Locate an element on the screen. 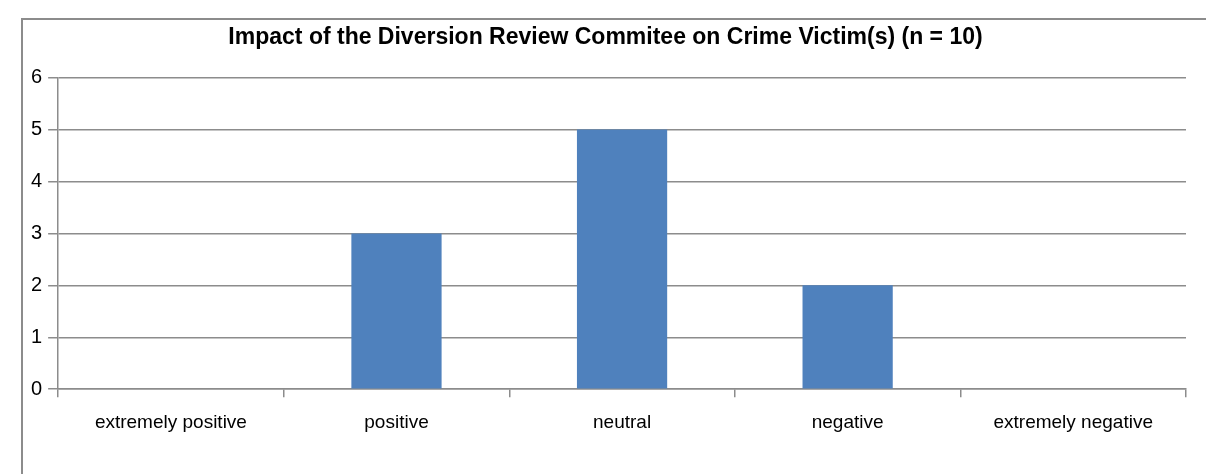 This screenshot has height=474, width=1206. y-tick-label: 1 is located at coordinates (37, 335).